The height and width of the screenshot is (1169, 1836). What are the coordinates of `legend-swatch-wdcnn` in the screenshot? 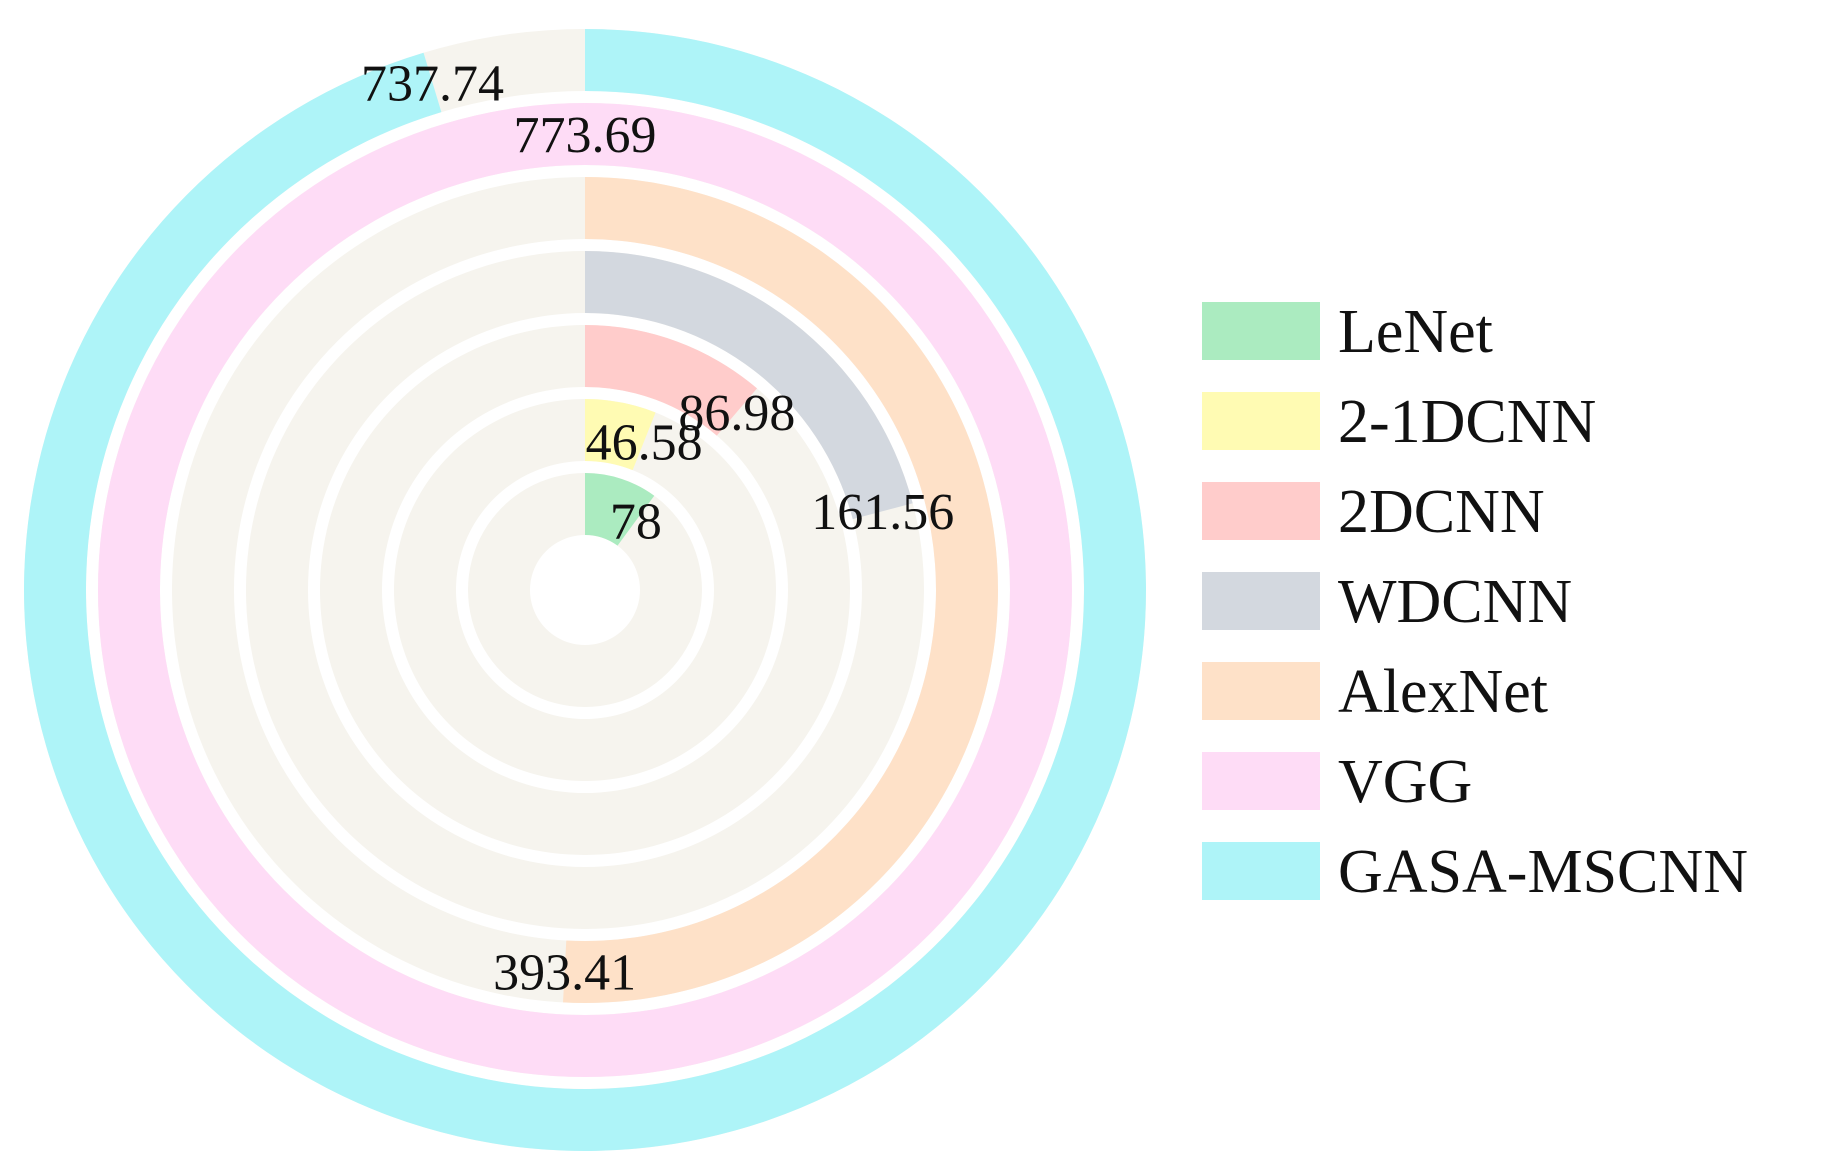 It's located at (1261, 601).